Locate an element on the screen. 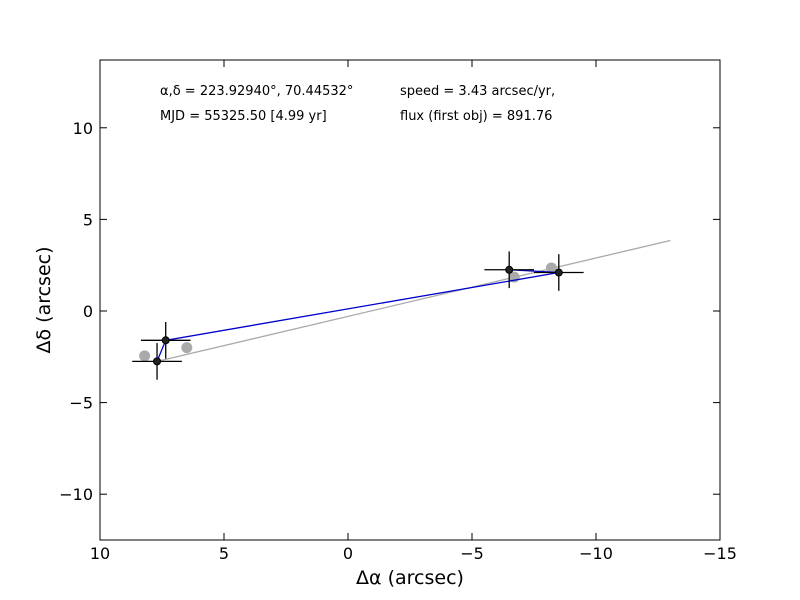 The width and height of the screenshot is (800, 600). x-tick-label-4: −10 is located at coordinates (596, 553).